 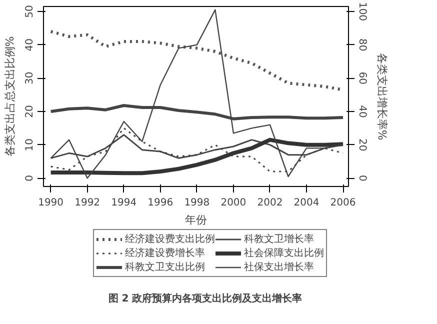 What do you see at coordinates (197, 203) in the screenshot?
I see `x-tick-label: 1998` at bounding box center [197, 203].